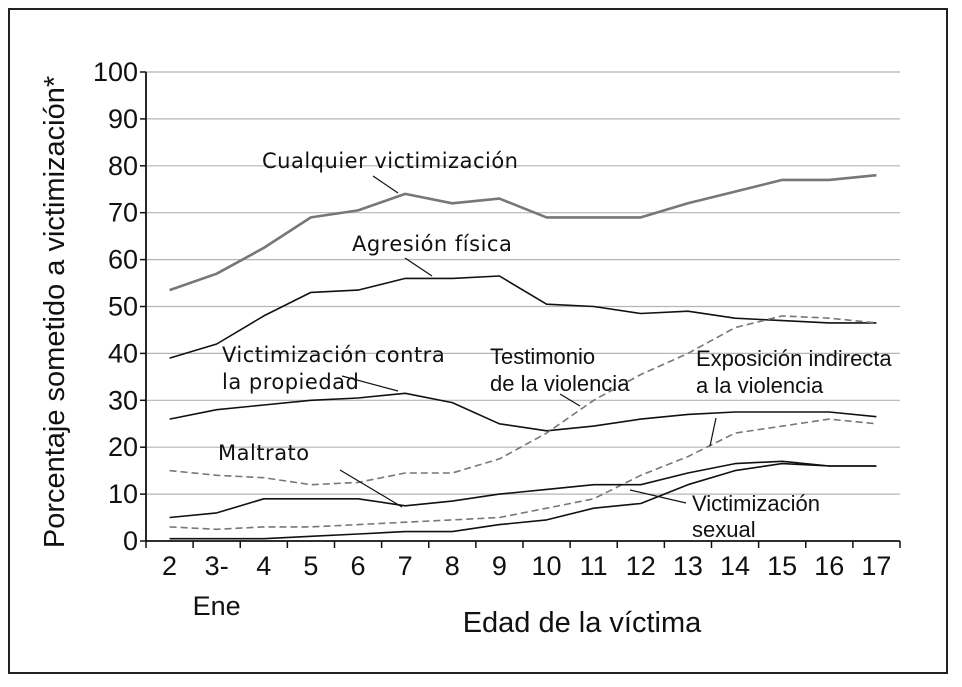 The height and width of the screenshot is (687, 962). Describe the element at coordinates (760, 385) in the screenshot. I see `annotation-label: a la violencia` at that location.